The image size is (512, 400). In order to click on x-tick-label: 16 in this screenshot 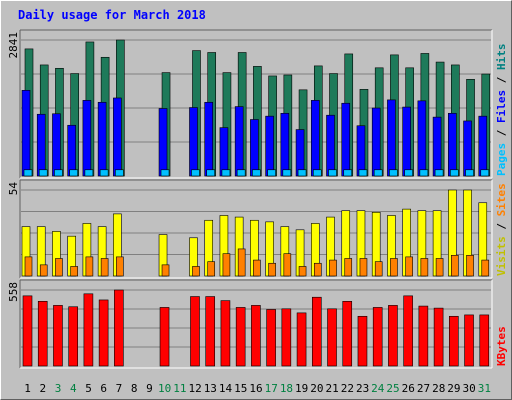, I will do `click(255, 388)`.